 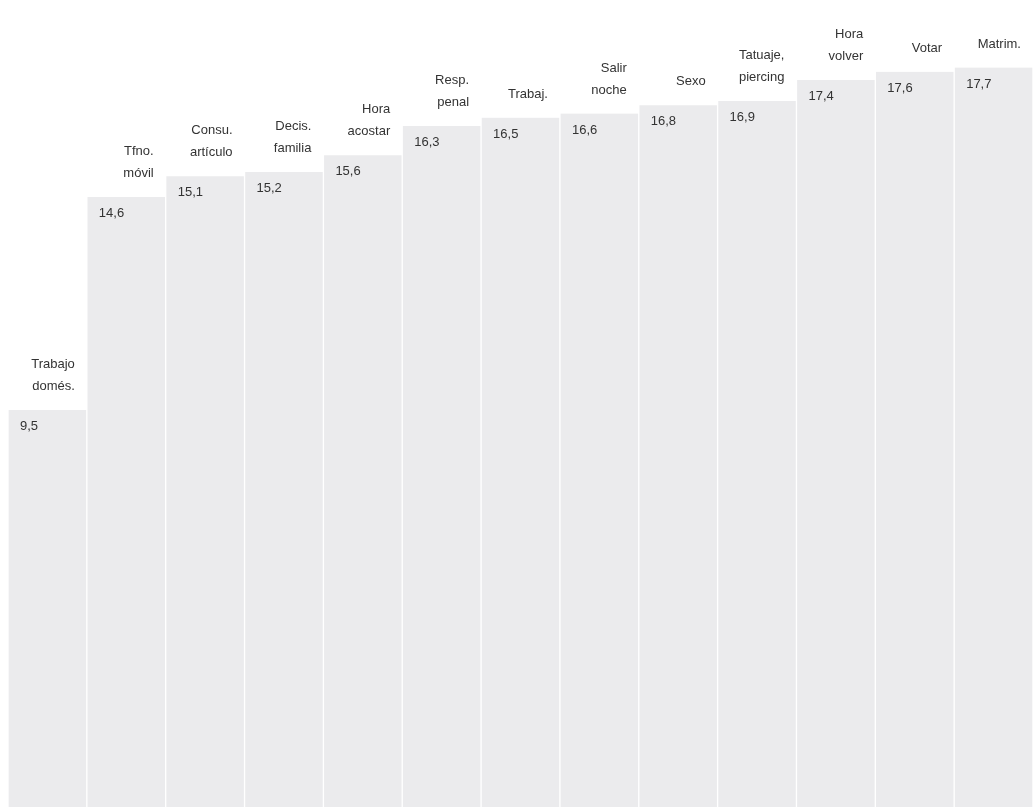 I want to click on x-tick-label: Tatuaje, piercing, so click(x=761, y=66).